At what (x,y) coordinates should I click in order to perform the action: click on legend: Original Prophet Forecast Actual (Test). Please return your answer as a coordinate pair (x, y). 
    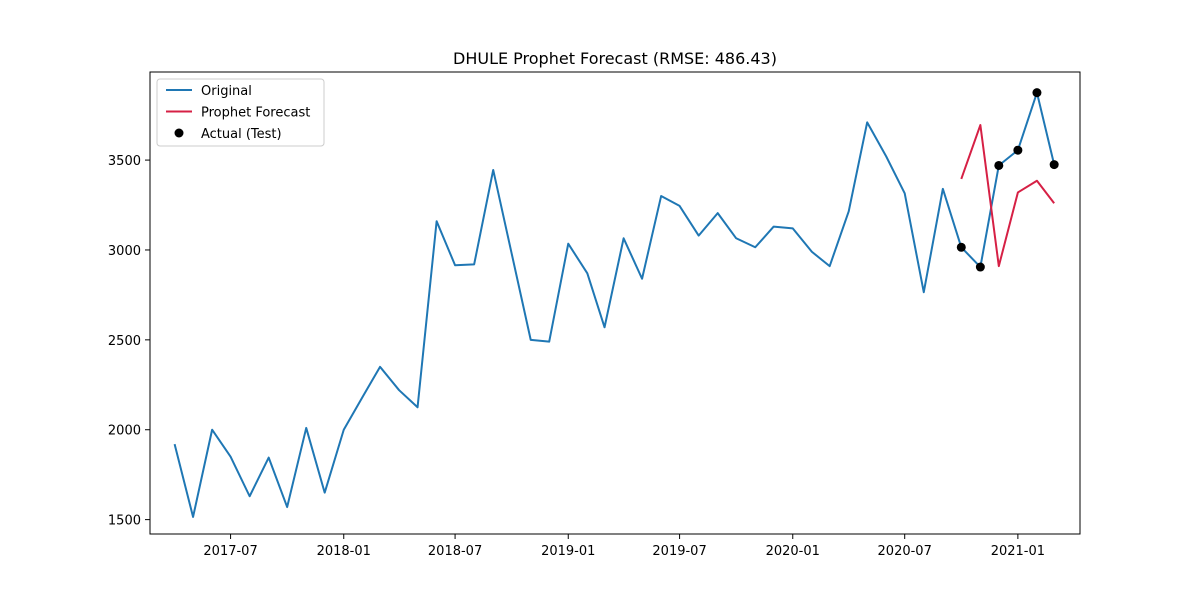
    Looking at the image, I should click on (240, 112).